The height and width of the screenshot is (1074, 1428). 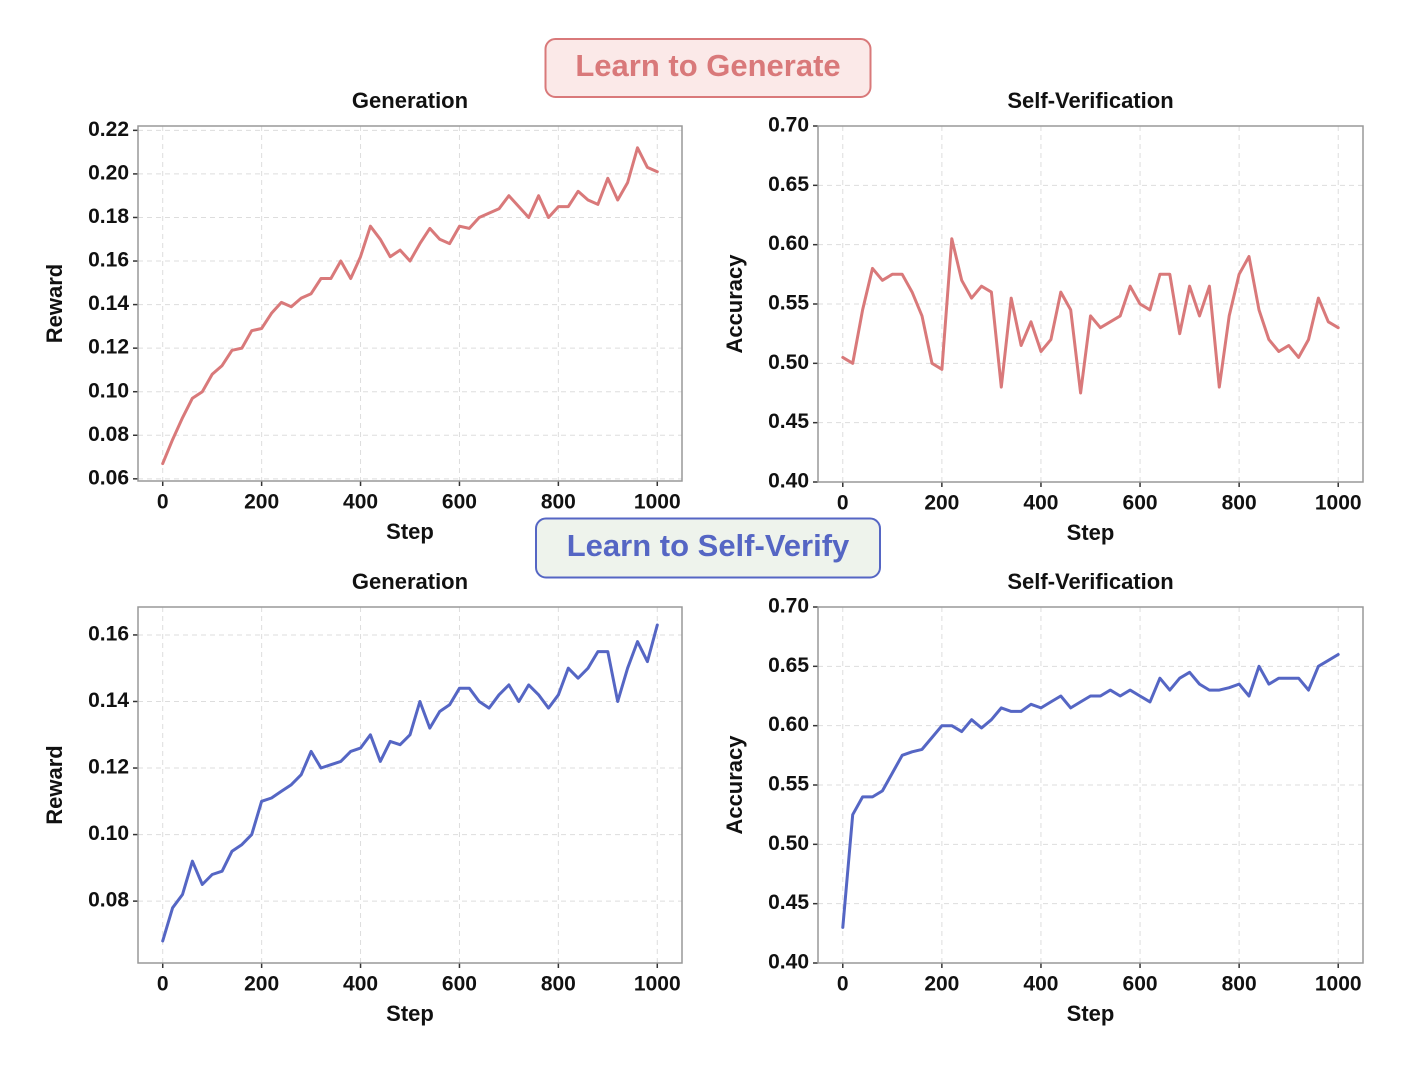 I want to click on y-tick-label: 0.18, so click(x=108, y=216).